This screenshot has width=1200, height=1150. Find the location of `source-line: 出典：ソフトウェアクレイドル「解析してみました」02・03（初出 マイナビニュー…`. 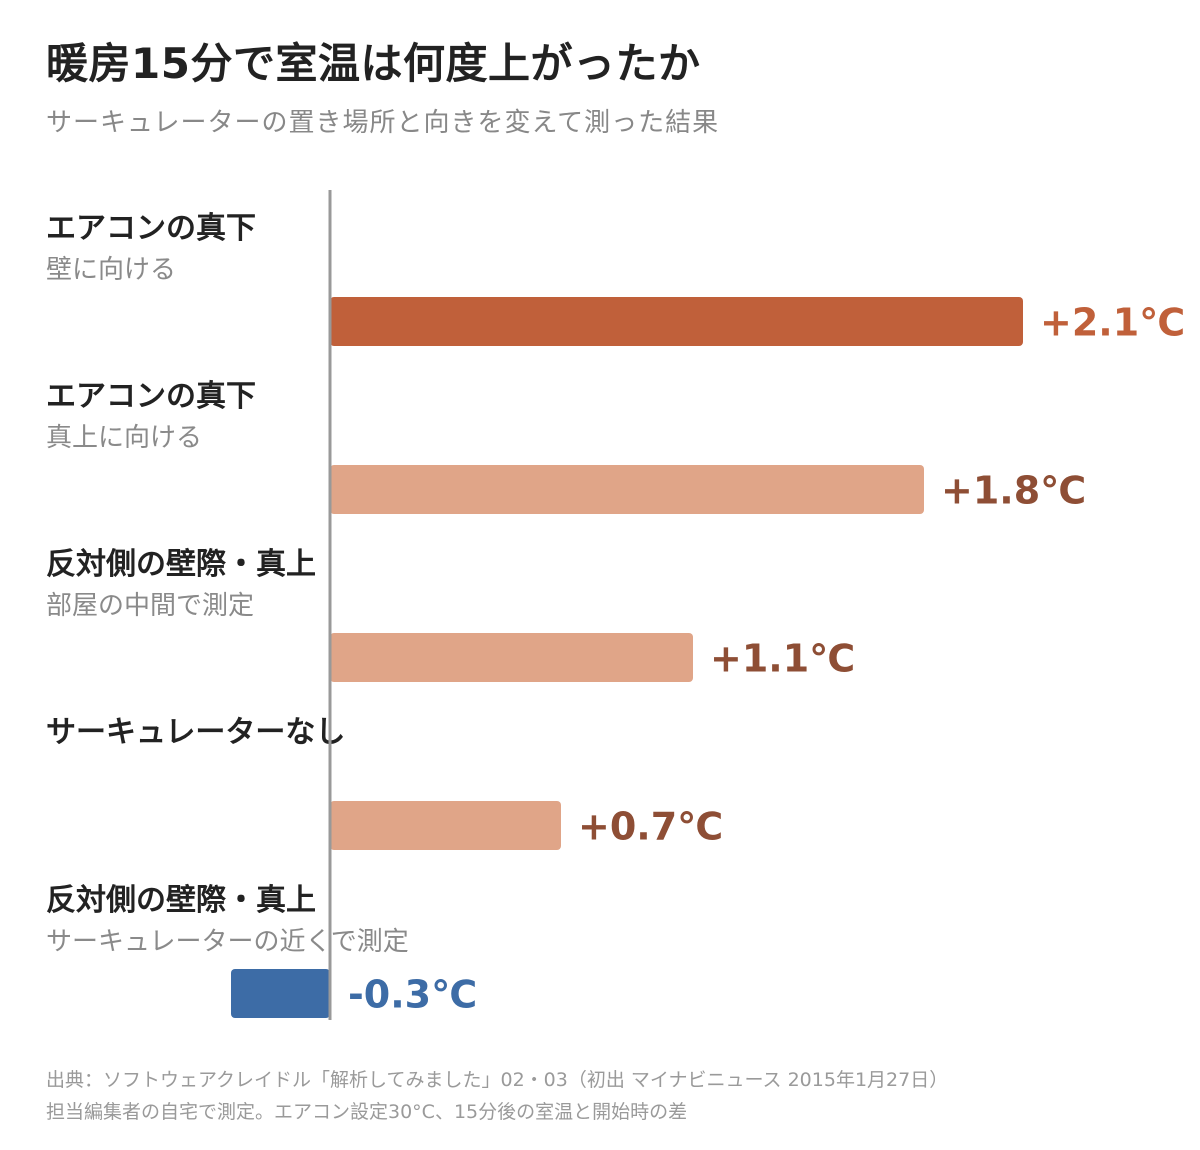

source-line: 出典：ソフトウェアクレイドル「解析してみました」02・03（初出 マイナビニュー… is located at coordinates (497, 1080).